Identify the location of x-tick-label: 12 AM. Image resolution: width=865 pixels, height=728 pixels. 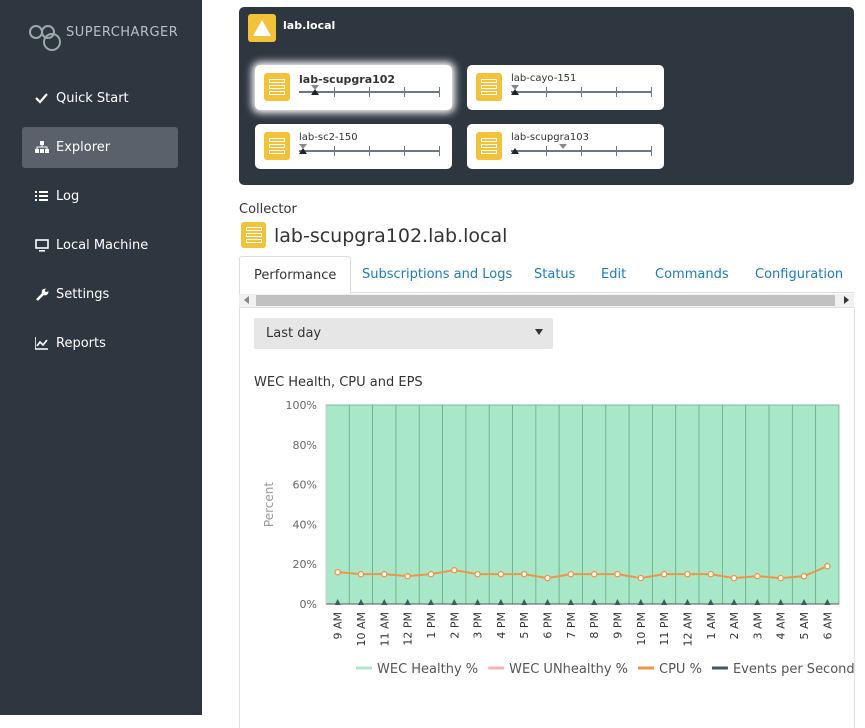
(687, 629).